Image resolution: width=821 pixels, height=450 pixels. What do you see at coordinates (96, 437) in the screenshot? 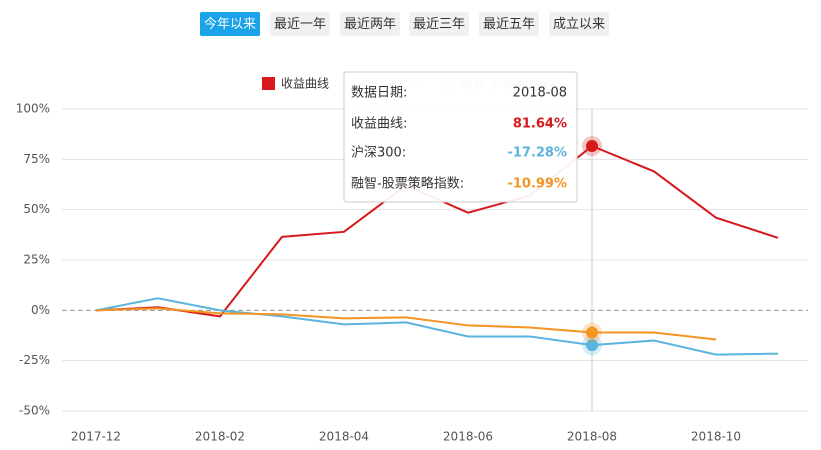
I see `x-tick-label: 2017-12` at bounding box center [96, 437].